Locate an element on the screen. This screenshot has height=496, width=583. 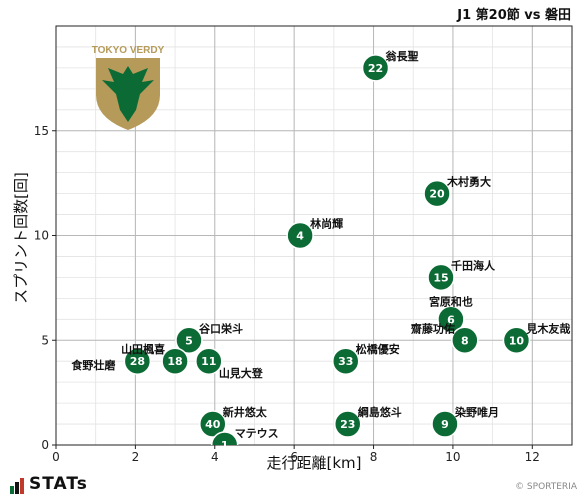
y-tick-label: 10 is located at coordinates (41, 236).